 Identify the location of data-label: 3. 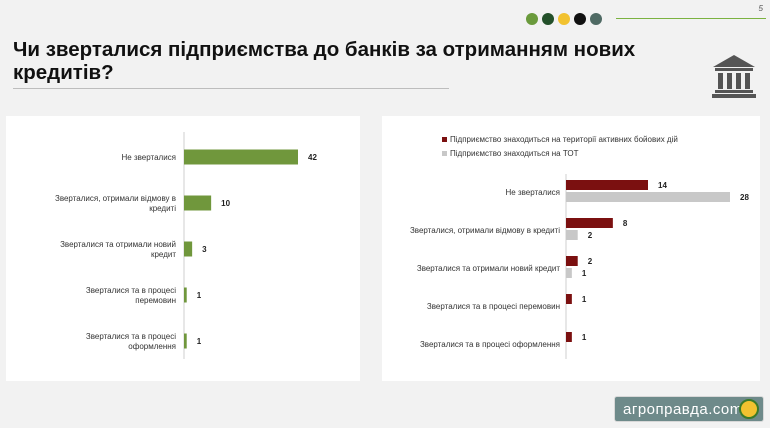
(204, 249).